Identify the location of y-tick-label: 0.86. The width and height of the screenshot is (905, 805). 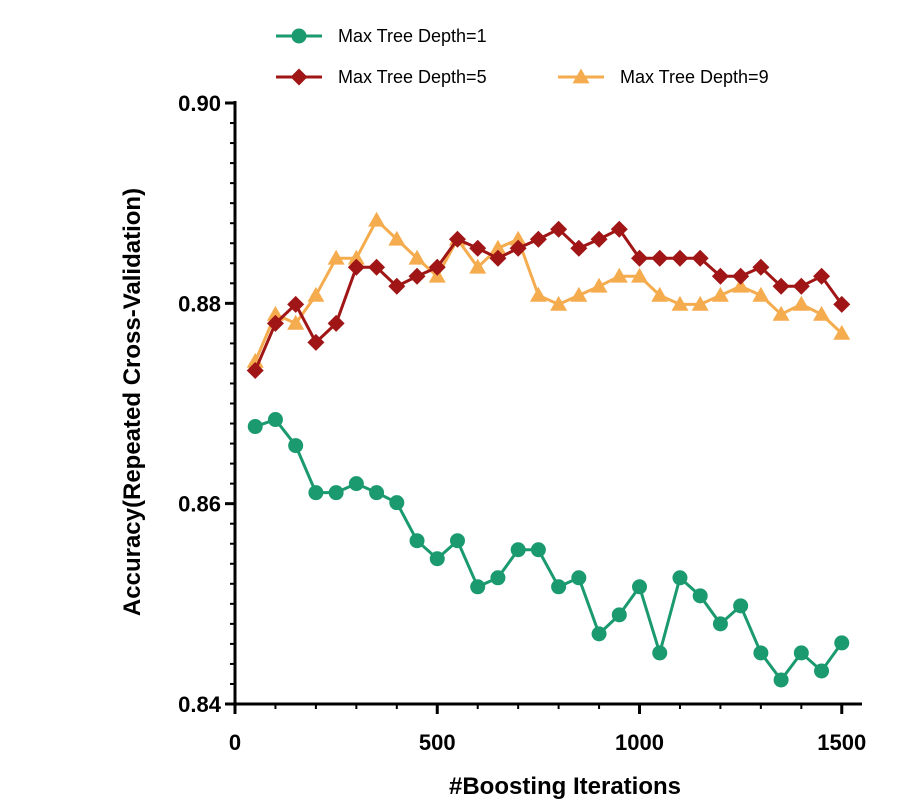
(199, 504).